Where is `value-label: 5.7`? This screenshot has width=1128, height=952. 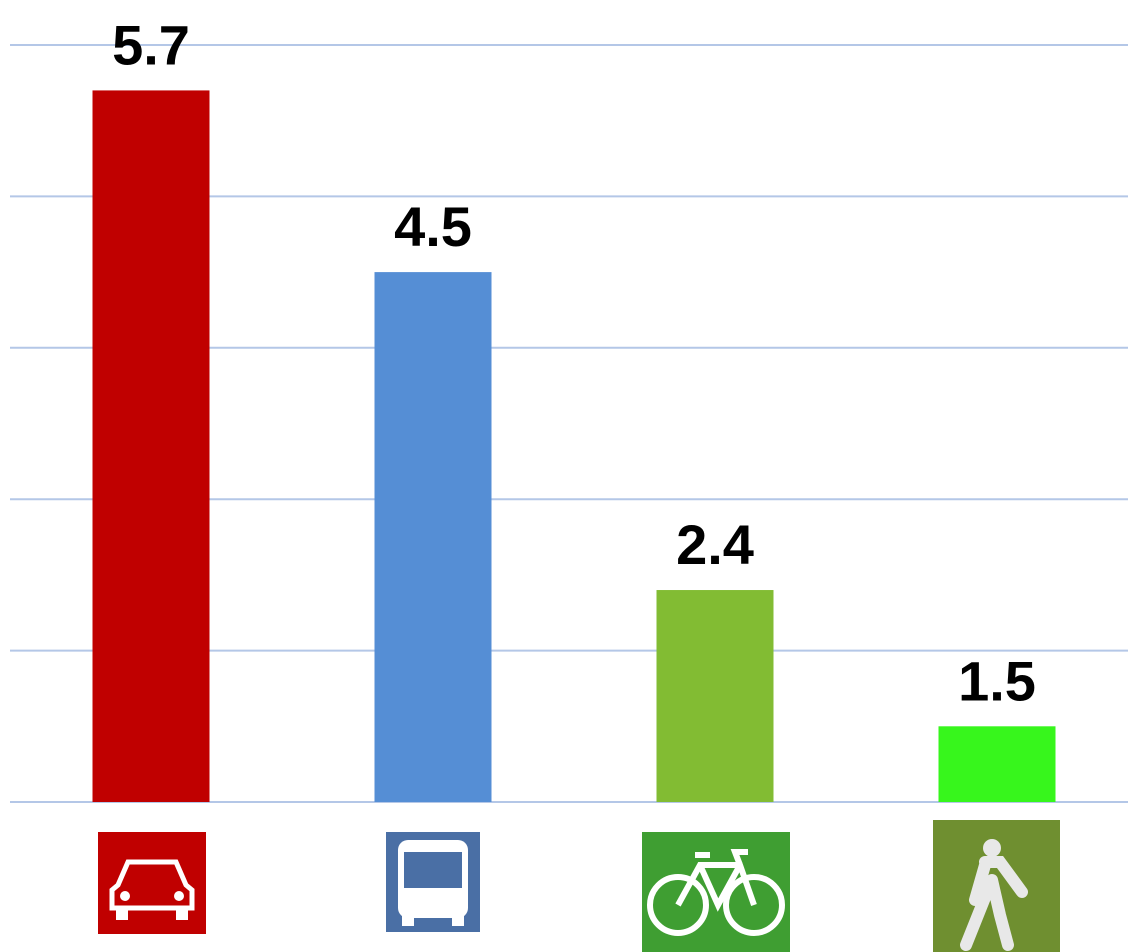 value-label: 5.7 is located at coordinates (151, 44).